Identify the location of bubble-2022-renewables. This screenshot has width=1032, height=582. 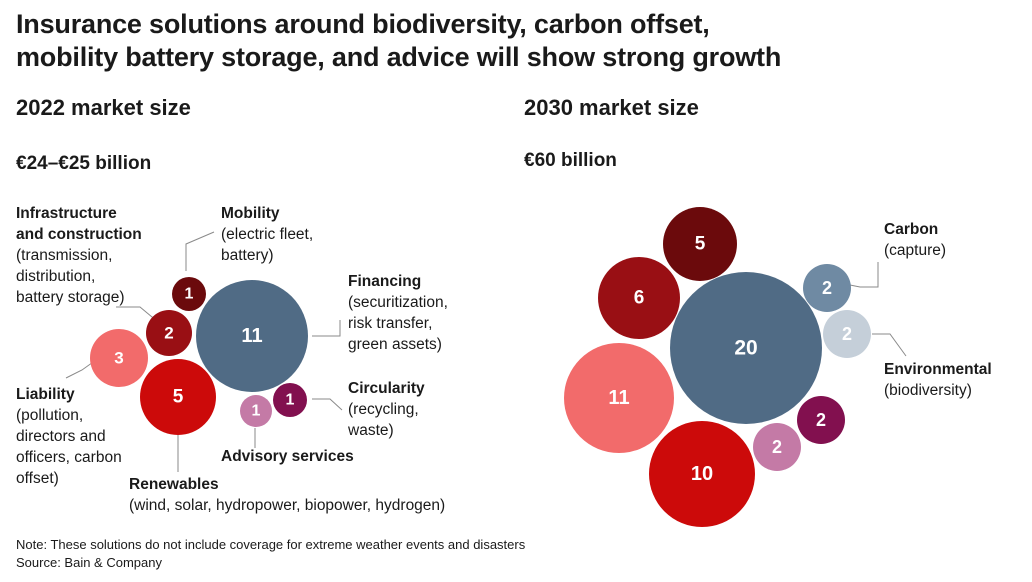
(178, 397).